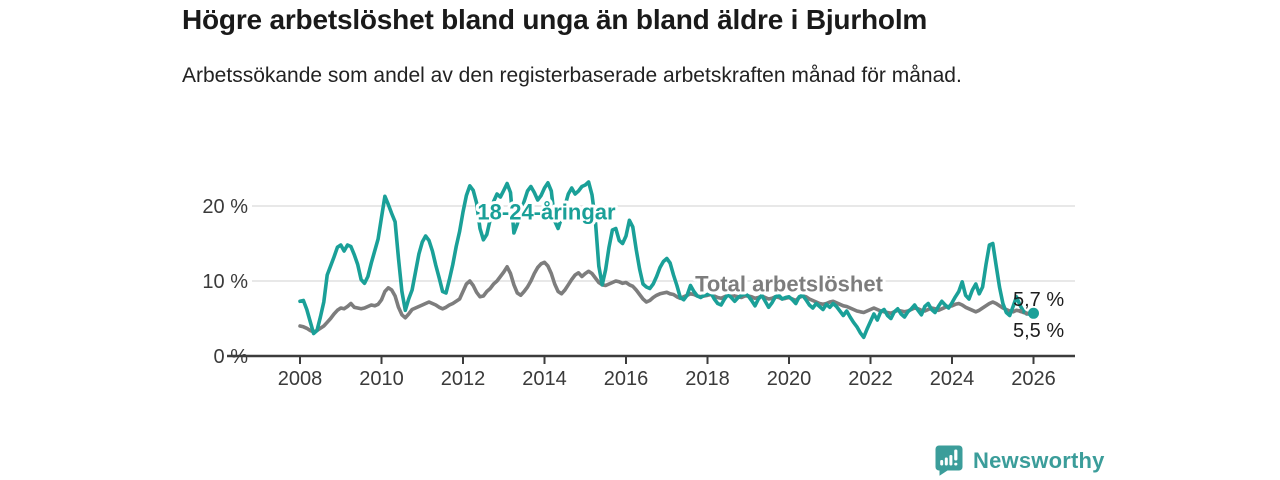  Describe the element at coordinates (546, 211) in the screenshot. I see `series-label: 18-24-åringar` at that location.